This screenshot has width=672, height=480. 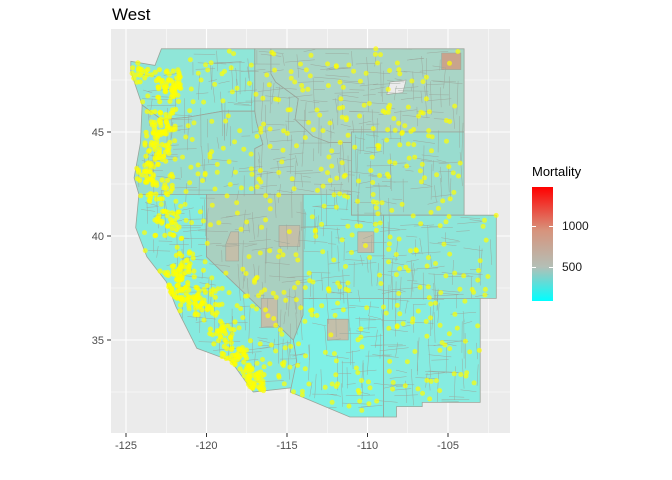 What do you see at coordinates (572, 267) in the screenshot?
I see `legend-label: 500` at bounding box center [572, 267].